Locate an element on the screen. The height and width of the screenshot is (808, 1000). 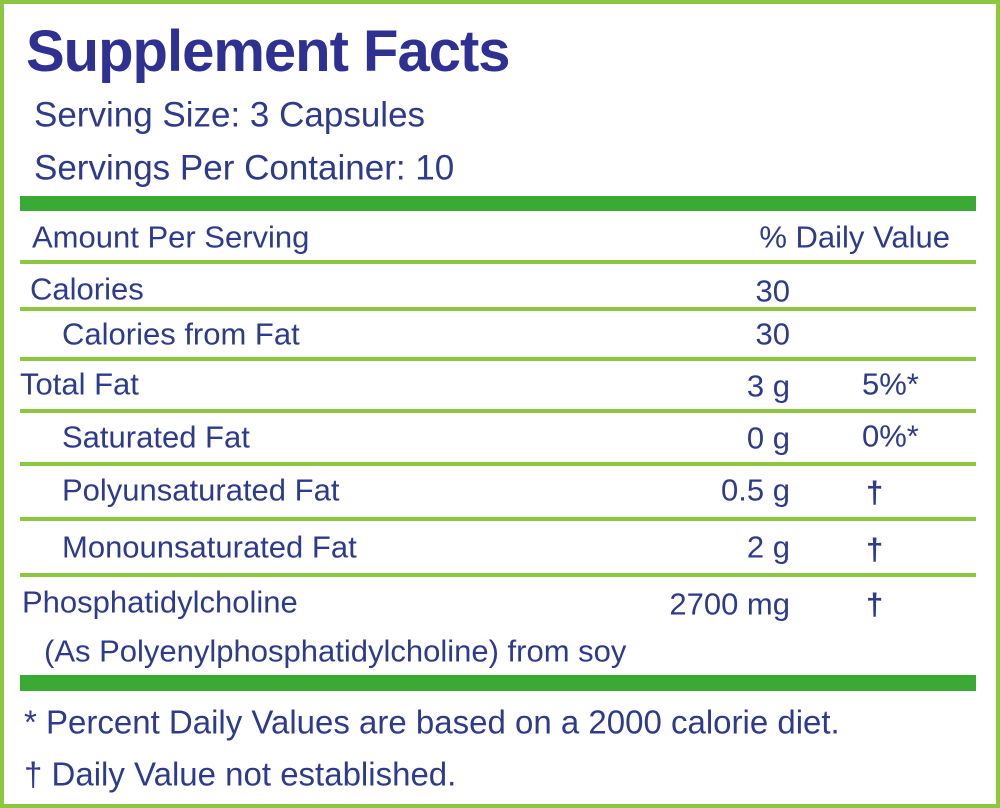
nutrient-daily-value: 5%* is located at coordinates (890, 384).